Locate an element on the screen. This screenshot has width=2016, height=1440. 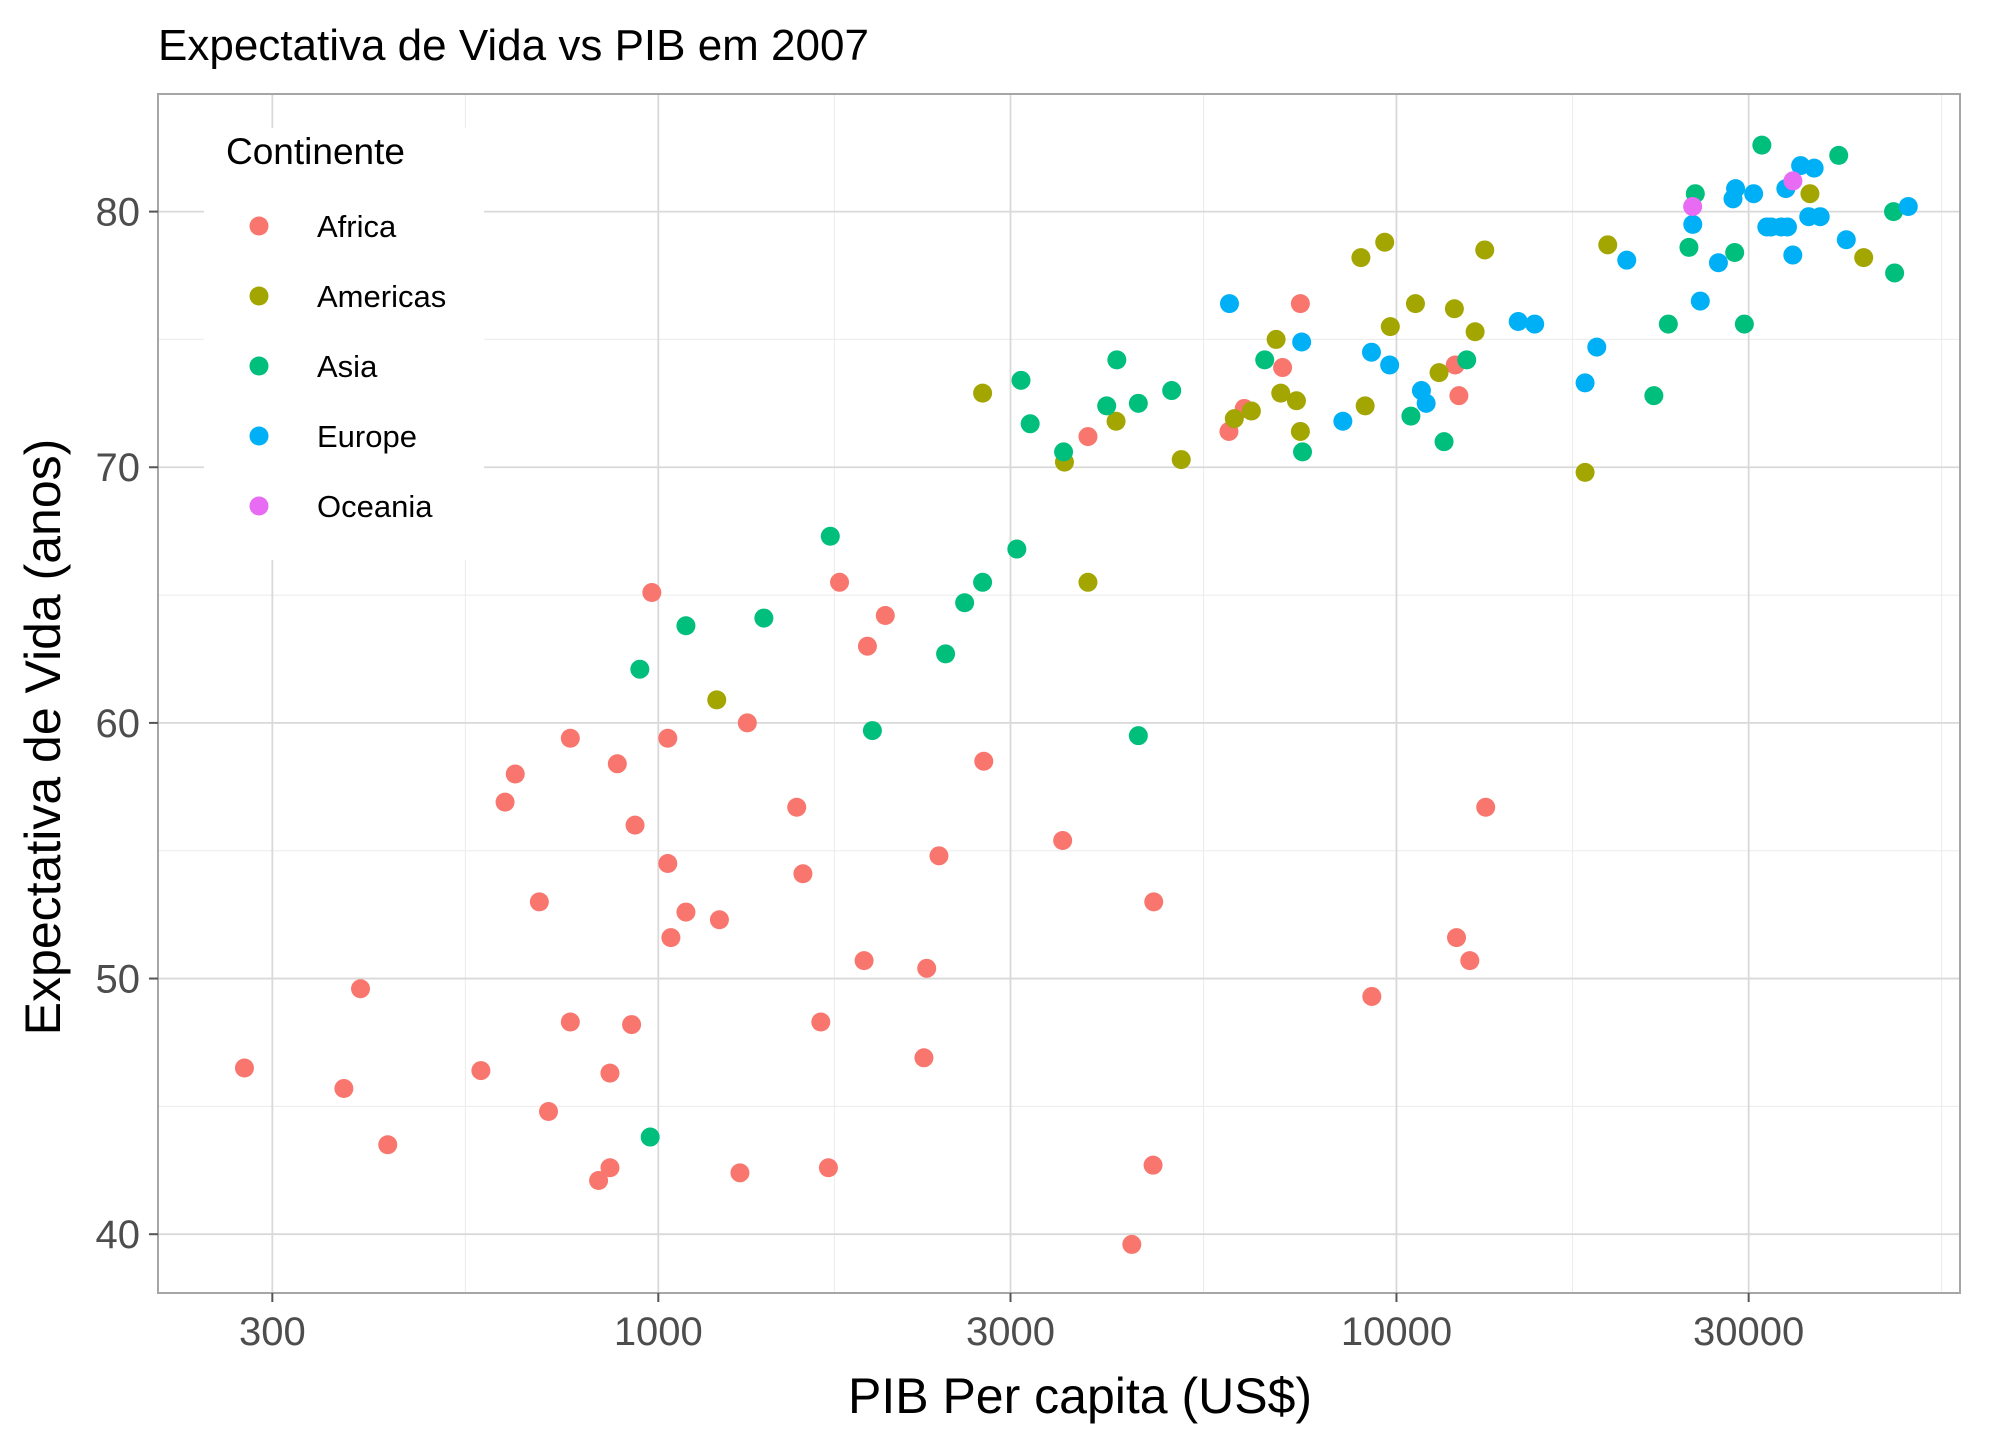
legend-items: Africa Americas Asia Europe Oceania is located at coordinates (347, 366).